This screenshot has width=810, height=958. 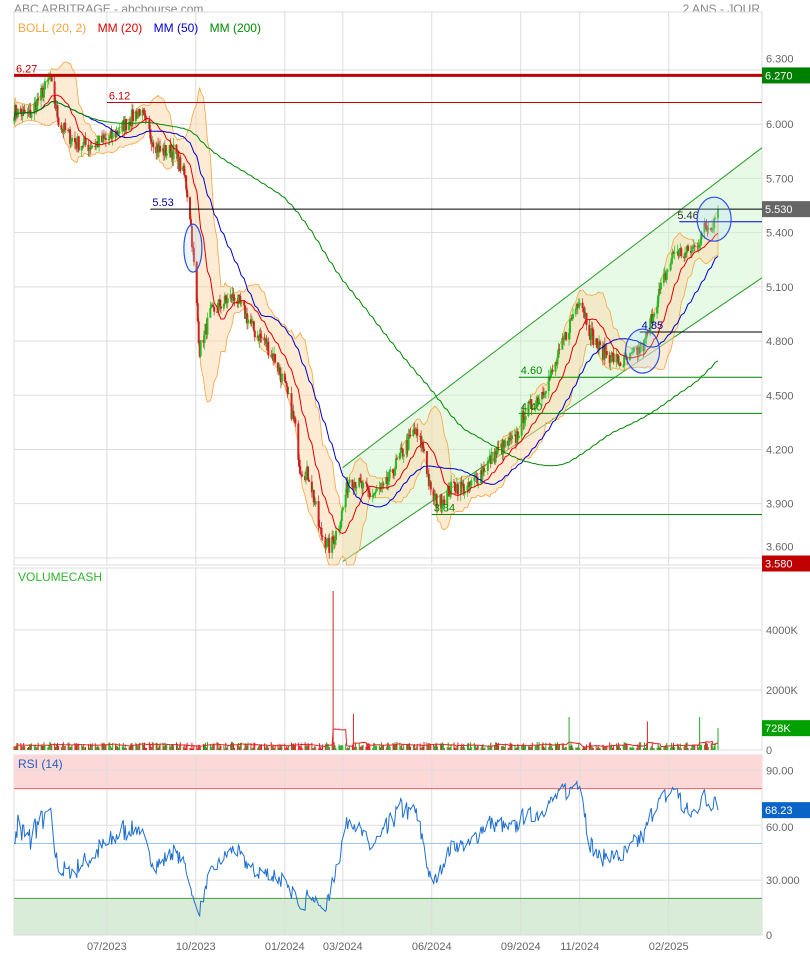 What do you see at coordinates (780, 59) in the screenshot?
I see `y-tick-label: 6.300` at bounding box center [780, 59].